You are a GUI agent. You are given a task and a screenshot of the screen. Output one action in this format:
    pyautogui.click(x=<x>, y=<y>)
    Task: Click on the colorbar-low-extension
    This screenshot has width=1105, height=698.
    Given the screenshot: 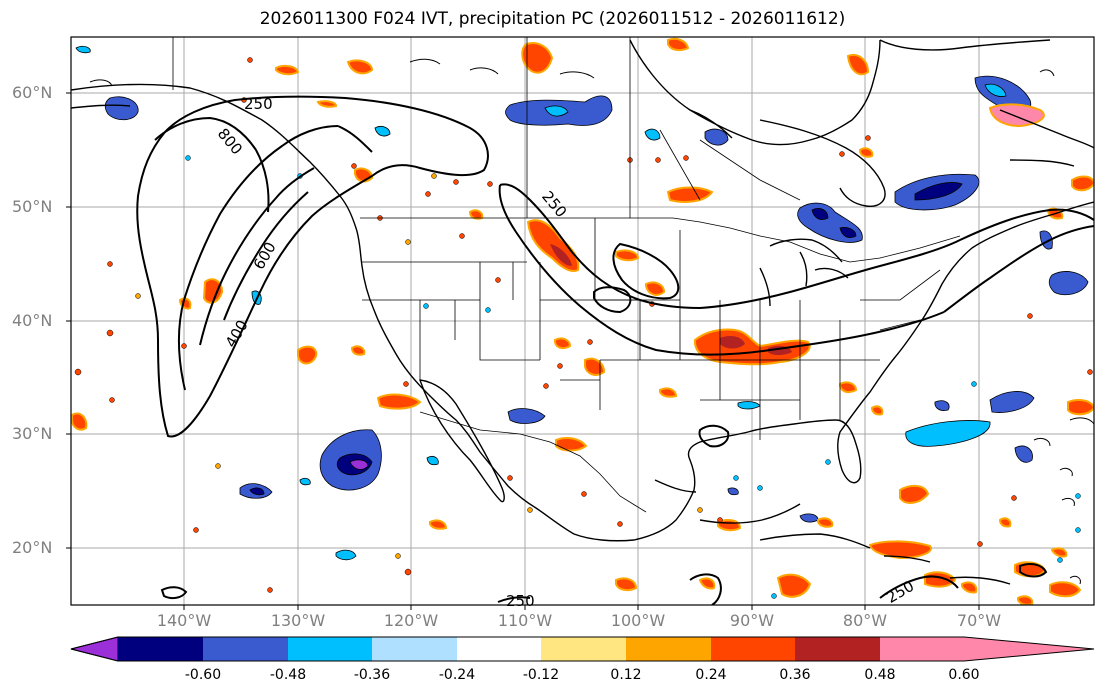 What is the action you would take?
    pyautogui.click(x=94, y=649)
    